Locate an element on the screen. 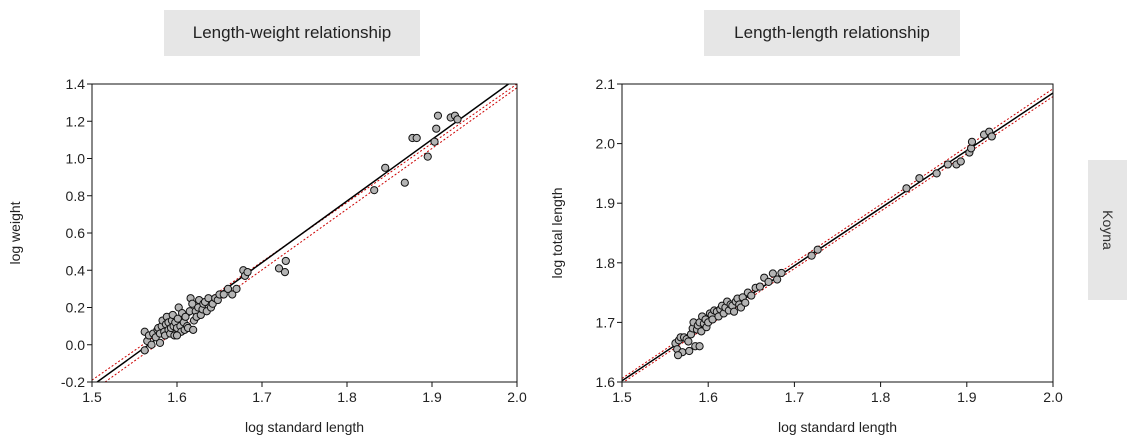 The image size is (1127, 438). chart2-x-tick-label: 1.9 is located at coordinates (967, 397).